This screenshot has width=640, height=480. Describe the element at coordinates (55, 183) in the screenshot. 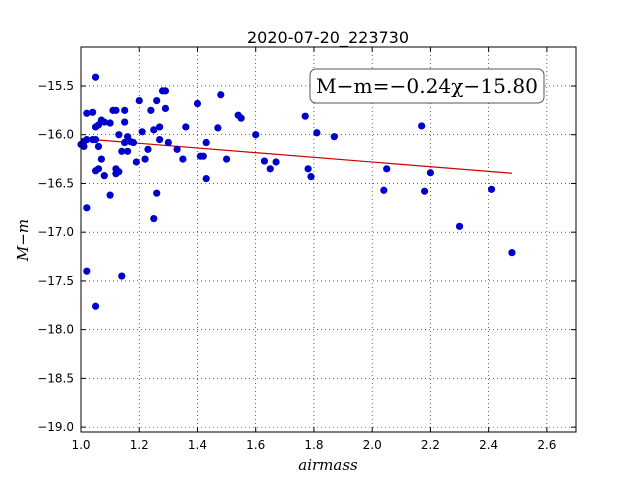

I see `y-tick-label: −16.5` at that location.